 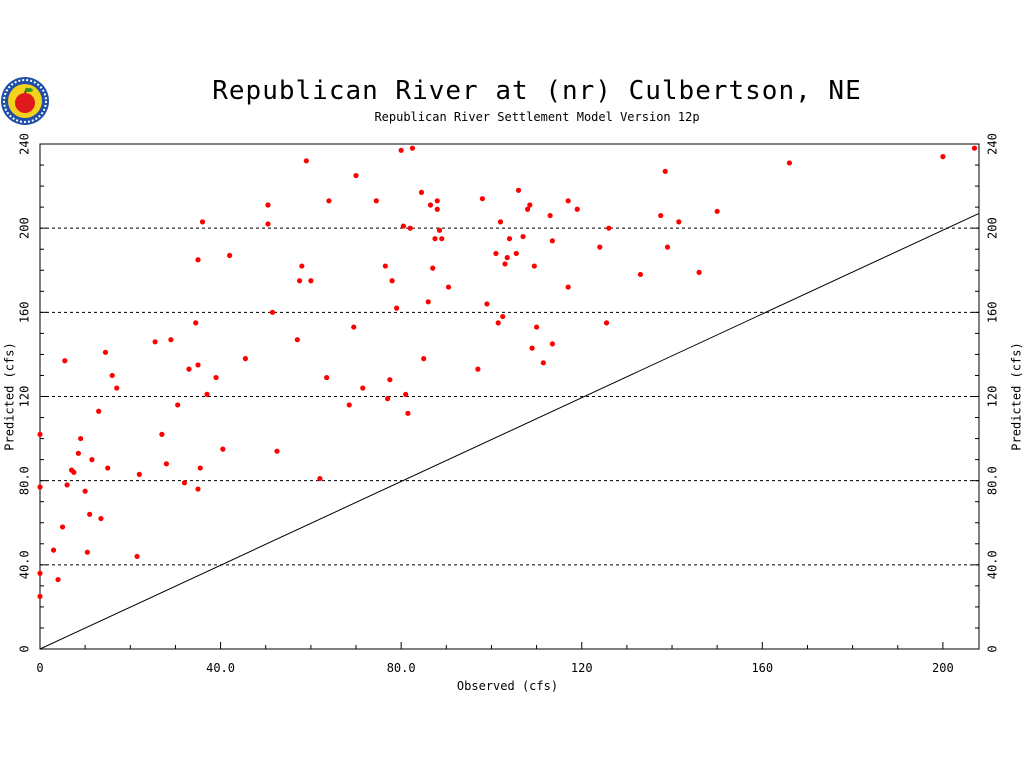 What do you see at coordinates (993, 564) in the screenshot?
I see `y-tick-label-right: 40.0` at bounding box center [993, 564].